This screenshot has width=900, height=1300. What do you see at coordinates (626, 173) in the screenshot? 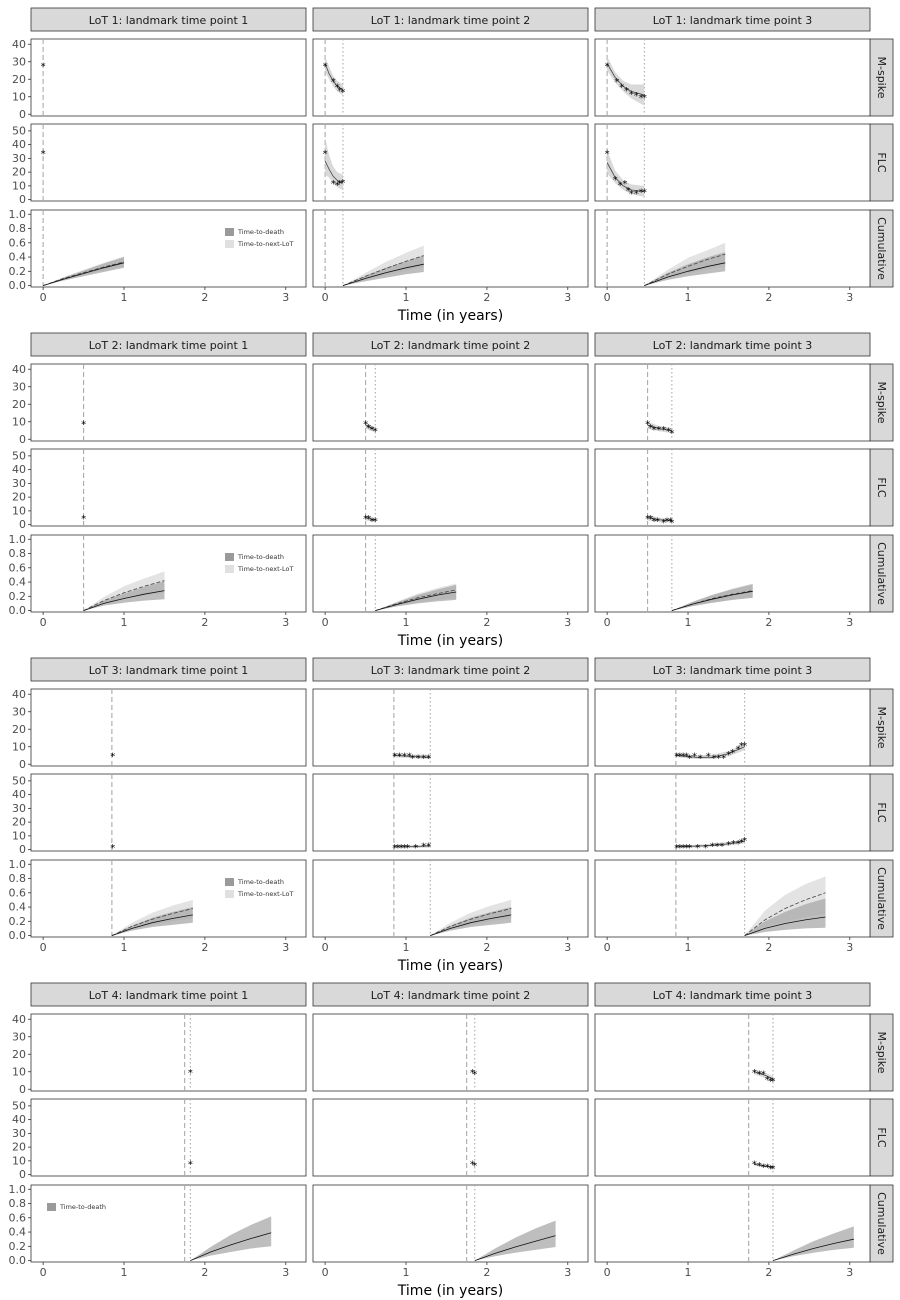
I see `flc-band` at bounding box center [626, 173].